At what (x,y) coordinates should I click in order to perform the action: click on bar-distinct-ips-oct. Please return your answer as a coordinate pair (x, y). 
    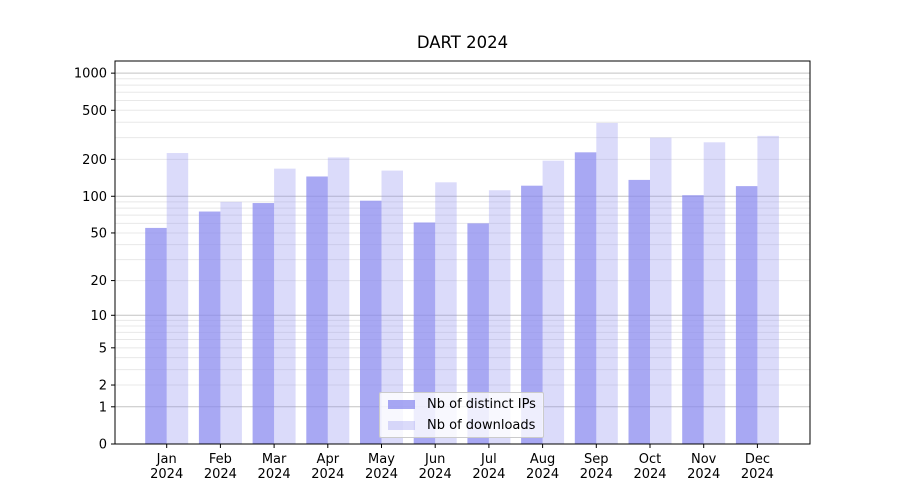
    Looking at the image, I should click on (639, 311).